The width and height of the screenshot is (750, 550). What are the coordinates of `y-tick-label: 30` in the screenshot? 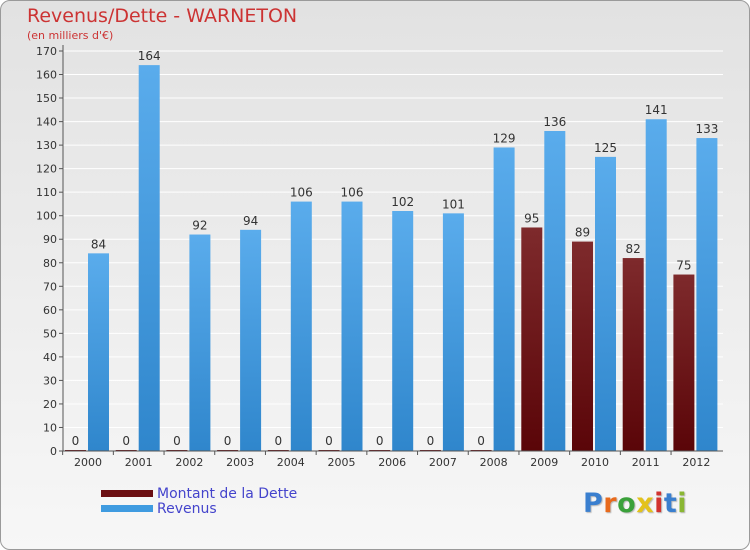 It's located at (50, 380).